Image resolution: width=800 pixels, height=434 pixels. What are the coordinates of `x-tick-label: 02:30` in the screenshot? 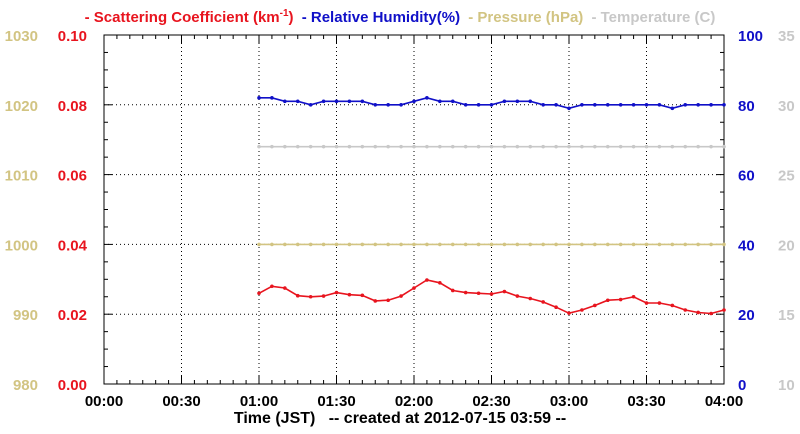 It's located at (491, 401).